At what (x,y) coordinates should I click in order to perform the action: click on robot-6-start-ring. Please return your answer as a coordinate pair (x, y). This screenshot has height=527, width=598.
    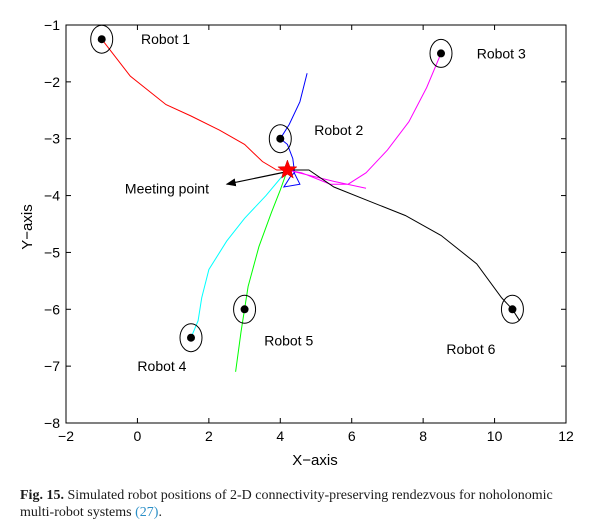
    Looking at the image, I should click on (512, 309).